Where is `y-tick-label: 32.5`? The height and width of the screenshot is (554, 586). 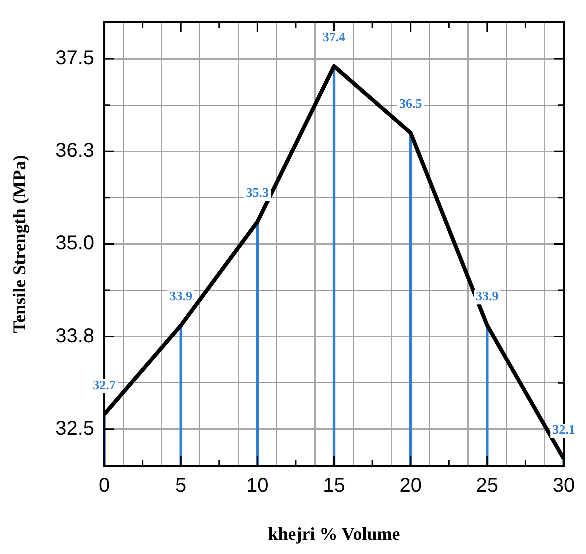 y-tick-label: 32.5 is located at coordinates (75, 429).